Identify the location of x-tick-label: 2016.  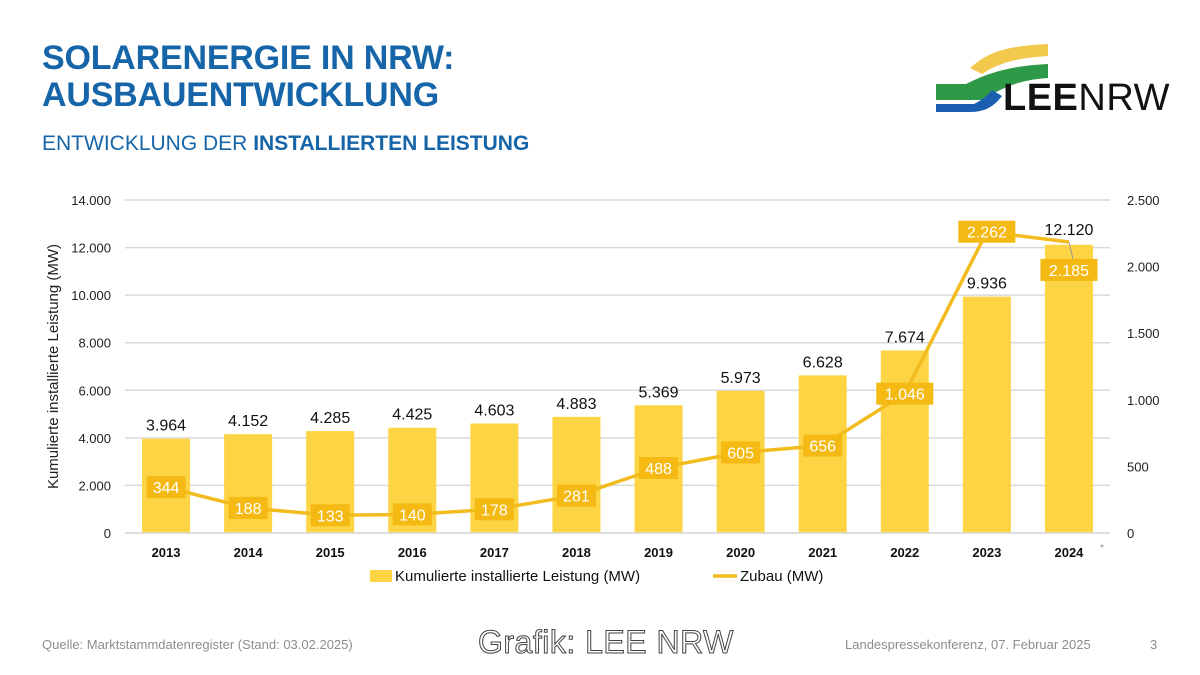
(412, 552).